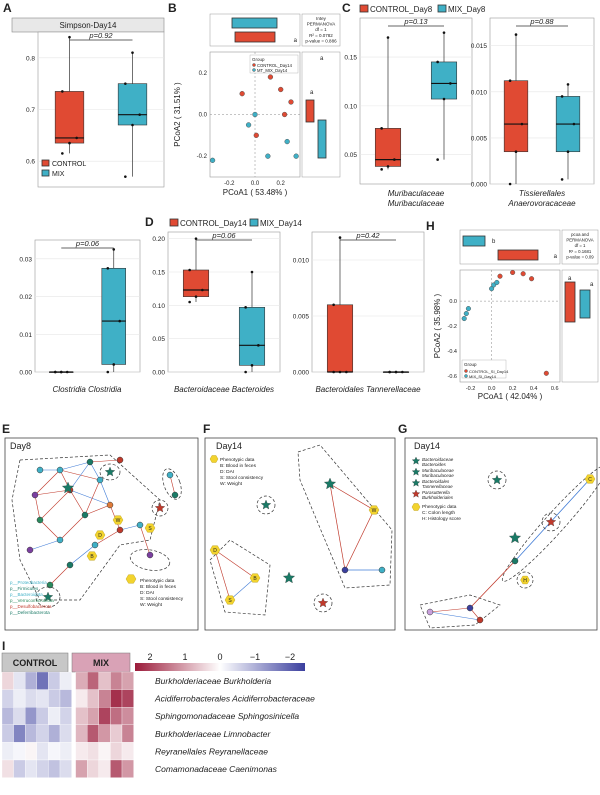 The width and height of the screenshot is (600, 795). I want to click on x-tick-label: 0.6, so click(555, 389).